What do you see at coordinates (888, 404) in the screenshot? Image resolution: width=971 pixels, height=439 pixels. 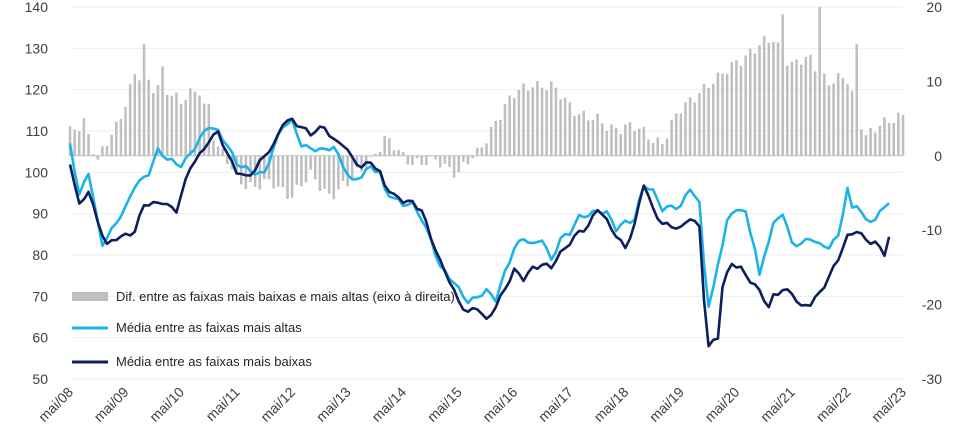 I see `x-axis-tick-label: mai/23` at bounding box center [888, 404].